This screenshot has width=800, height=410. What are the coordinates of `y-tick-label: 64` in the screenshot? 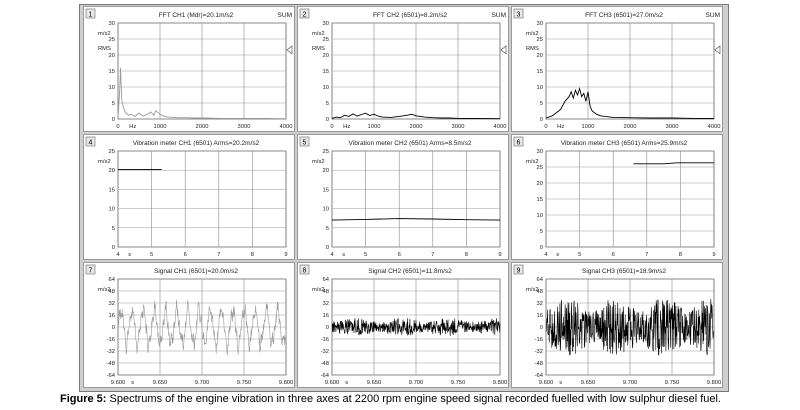 It's located at (326, 280).